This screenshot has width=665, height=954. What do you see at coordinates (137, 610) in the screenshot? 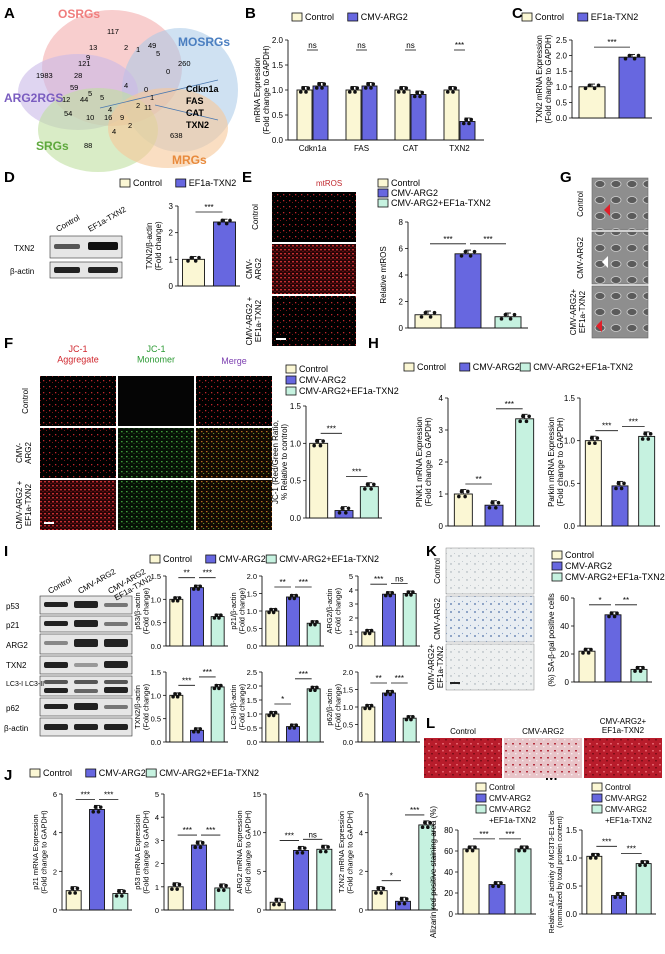
I see `y-axis-label-line: p53/β-actin` at bounding box center [137, 610].